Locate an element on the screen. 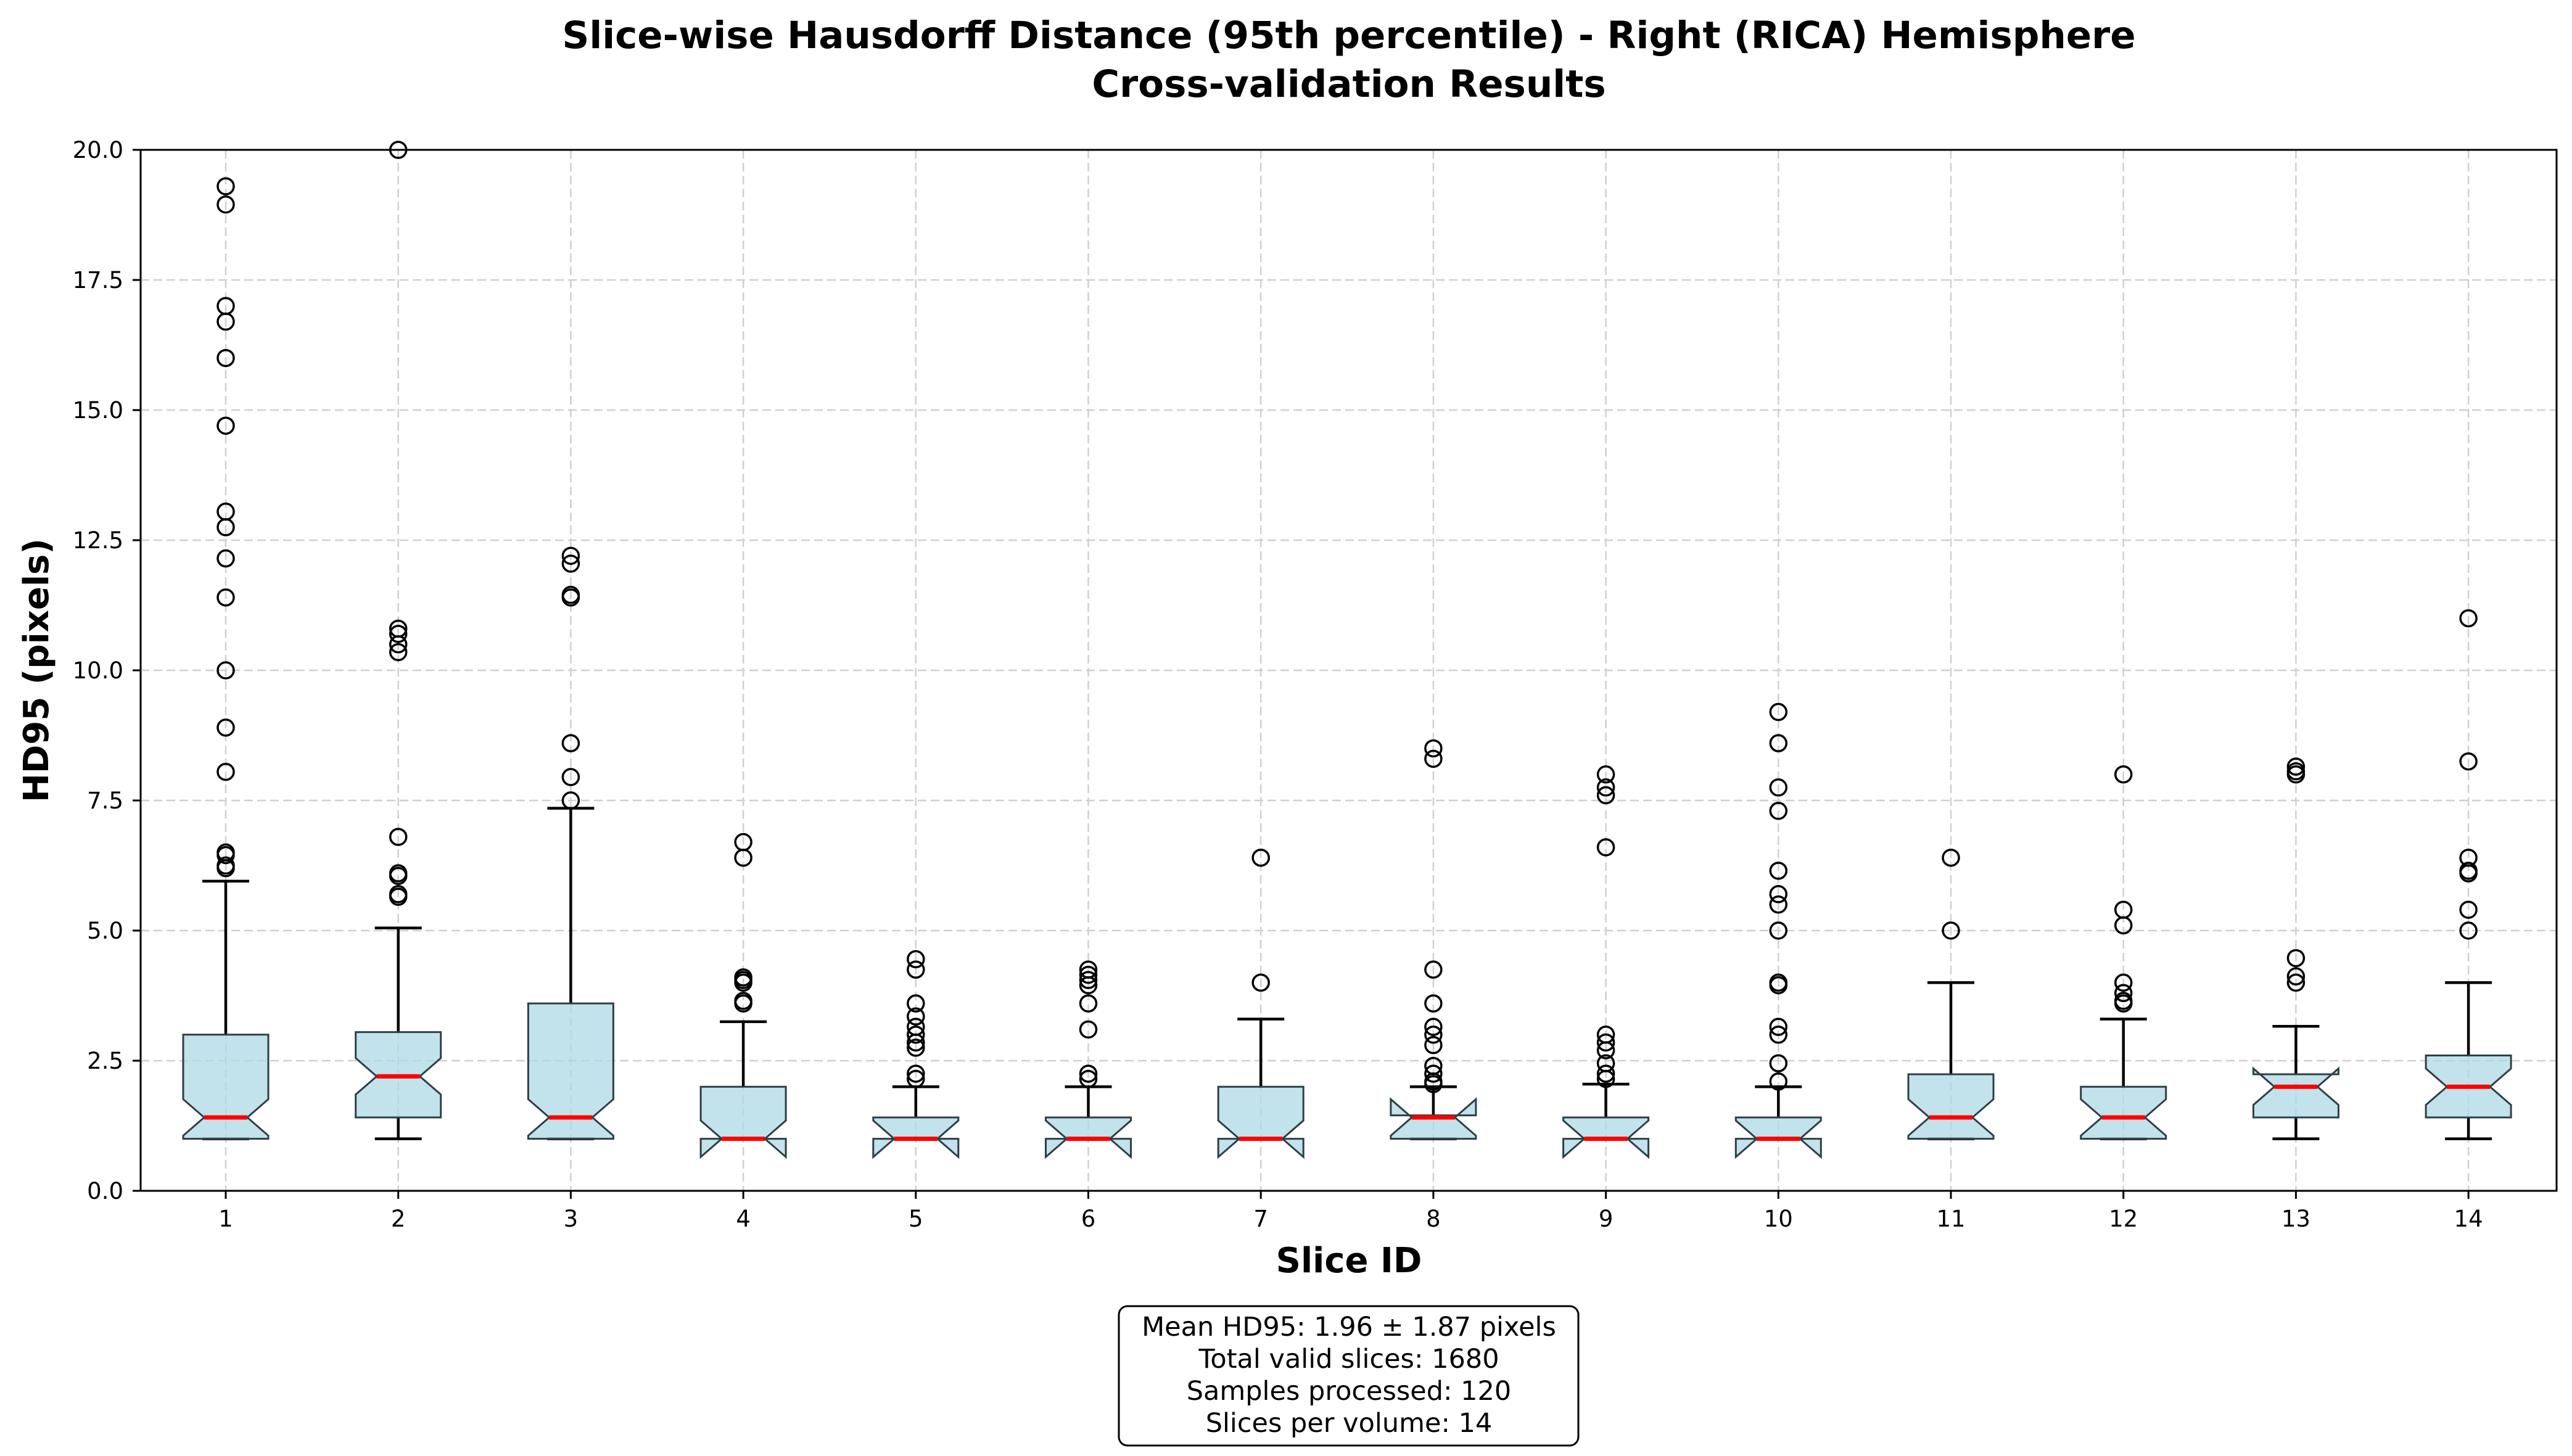  stats-mean: Mean HD95: 1.96 ± 1.87 pixels is located at coordinates (1349, 1327).